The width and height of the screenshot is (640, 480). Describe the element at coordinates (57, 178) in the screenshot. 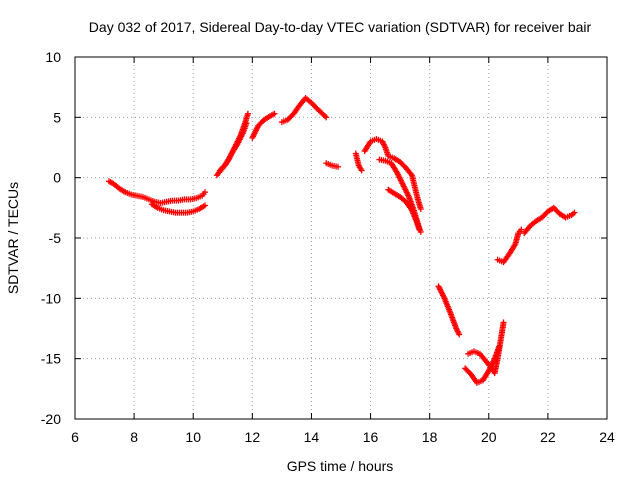

I see `y-tick-label: 0` at that location.